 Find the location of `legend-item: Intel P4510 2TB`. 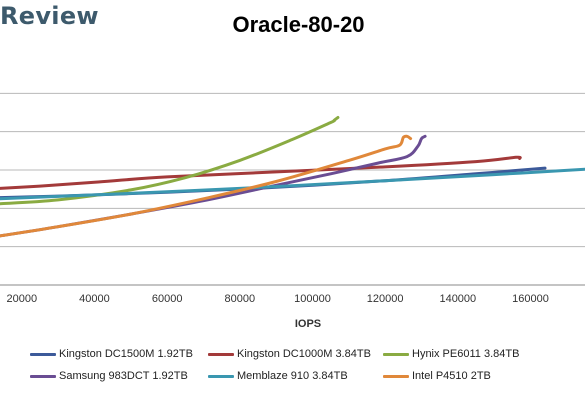

legend-item: Intel P4510 2TB is located at coordinates (437, 376).